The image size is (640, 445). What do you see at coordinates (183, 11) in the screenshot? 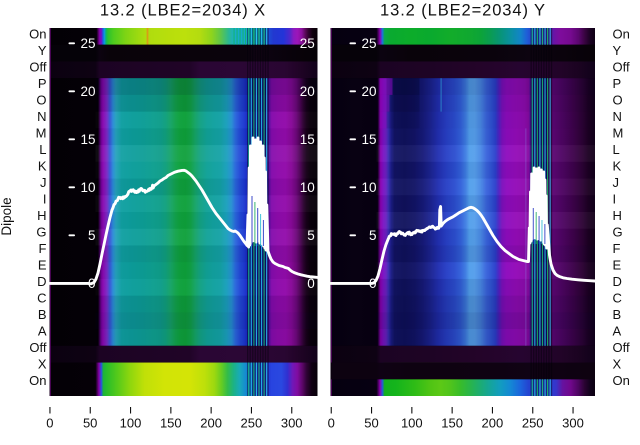
I see `svg-text: 13.2 (LBE2=2034) X` at bounding box center [183, 11].